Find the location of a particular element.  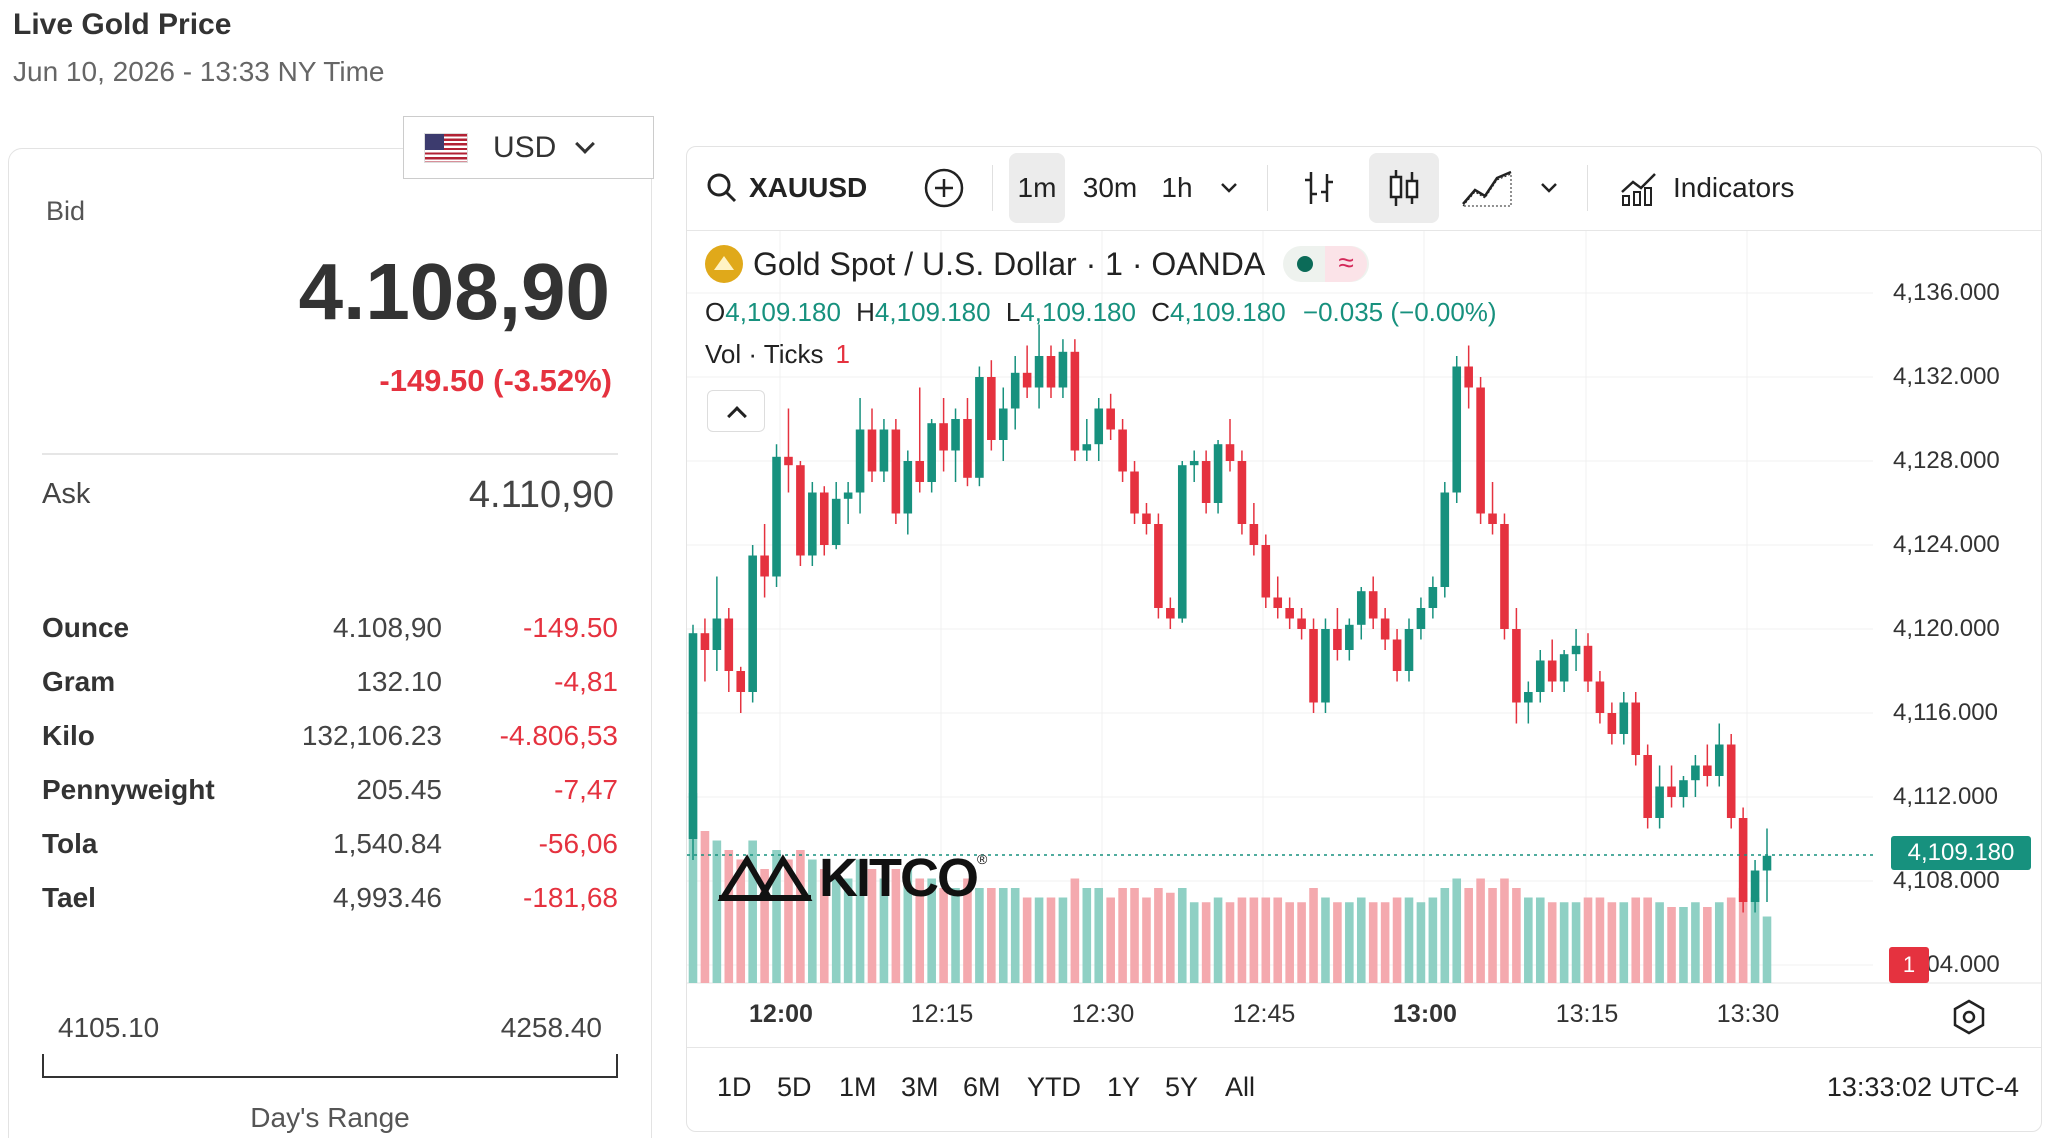

area-chart-type-button is located at coordinates (1487, 188).